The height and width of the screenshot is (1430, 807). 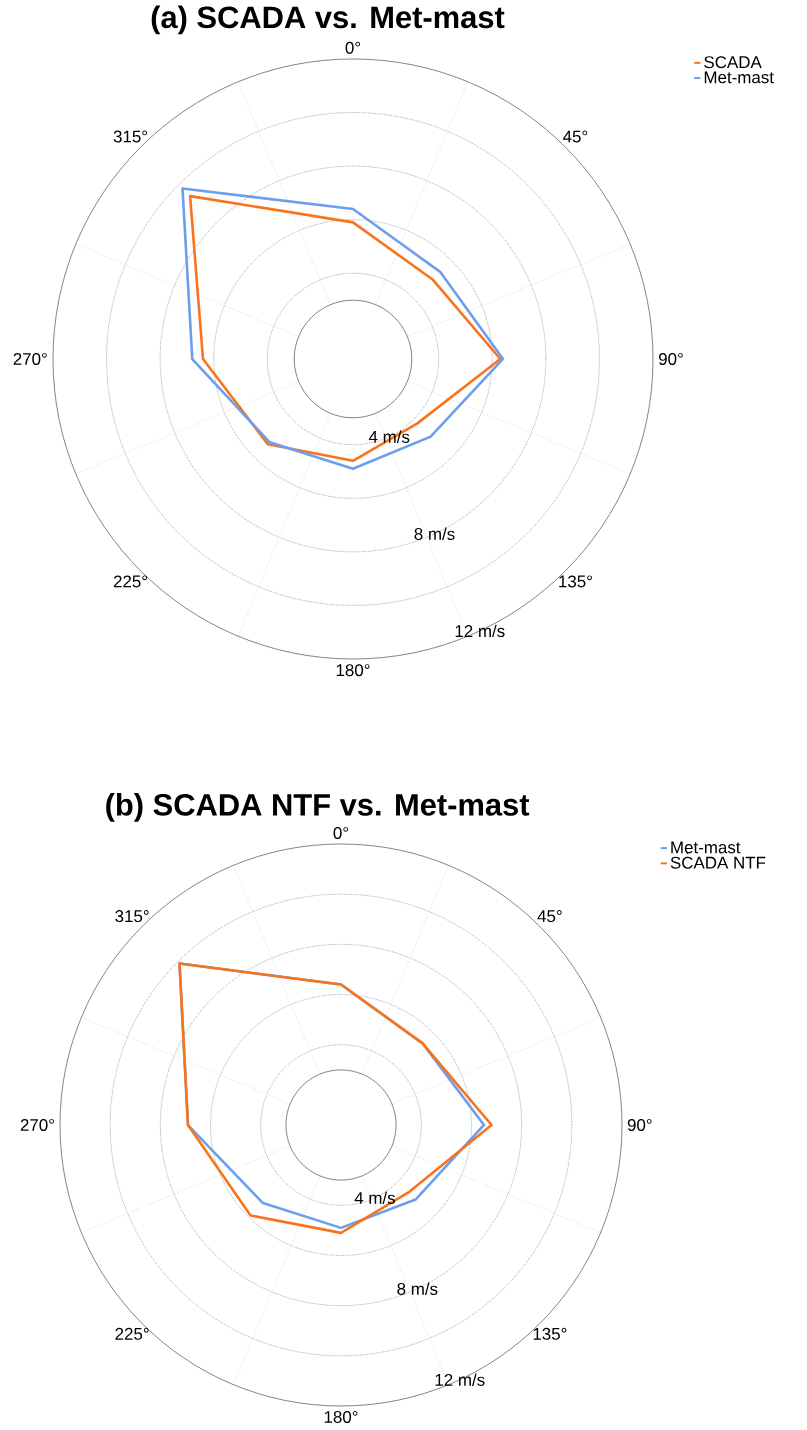 I want to click on legend-label: SCADA, so click(x=733, y=62).